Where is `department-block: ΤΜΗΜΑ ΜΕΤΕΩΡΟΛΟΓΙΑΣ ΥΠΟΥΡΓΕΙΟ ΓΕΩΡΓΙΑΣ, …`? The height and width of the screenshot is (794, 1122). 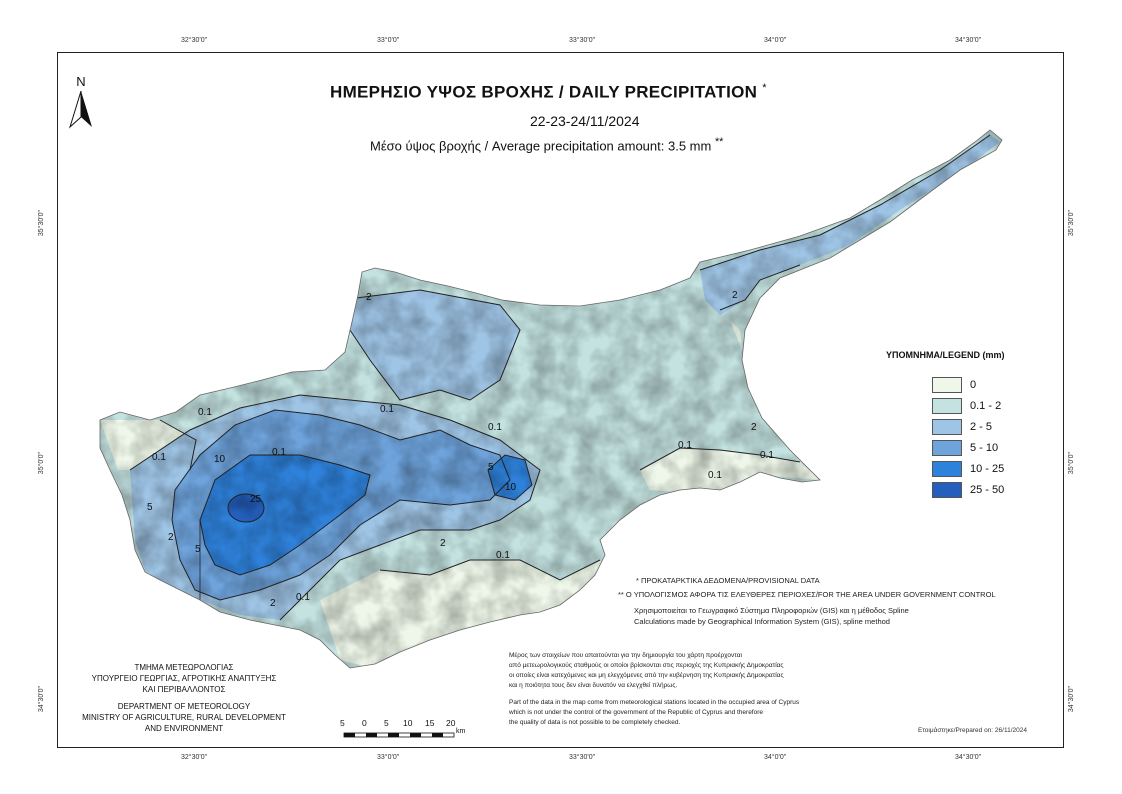
department-block: ΤΜΗΜΑ ΜΕΤΕΩΡΟΛΟΓΙΑΣ ΥΠΟΥΡΓΕΙΟ ΓΕΩΡΓΙΑΣ, … is located at coordinates (184, 698).